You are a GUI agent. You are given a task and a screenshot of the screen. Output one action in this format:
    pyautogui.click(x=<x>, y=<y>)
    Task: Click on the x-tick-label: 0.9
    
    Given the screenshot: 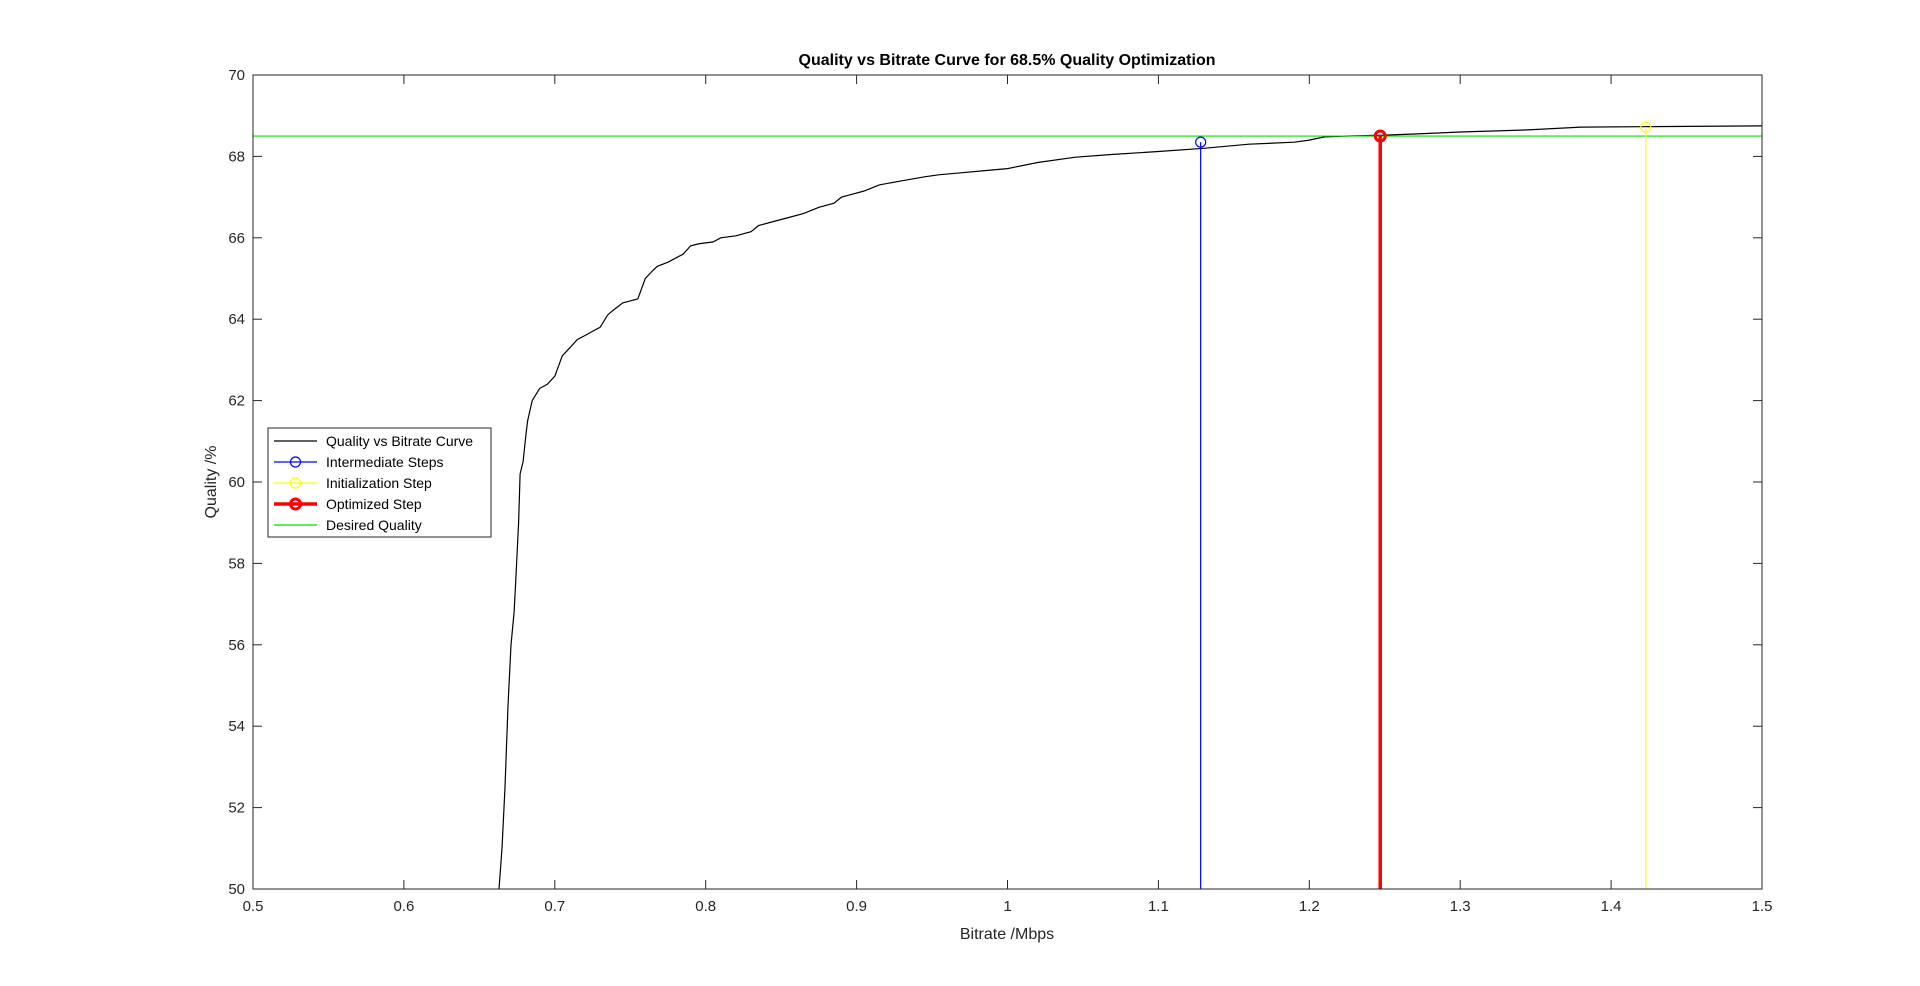 What is the action you would take?
    pyautogui.click(x=856, y=906)
    